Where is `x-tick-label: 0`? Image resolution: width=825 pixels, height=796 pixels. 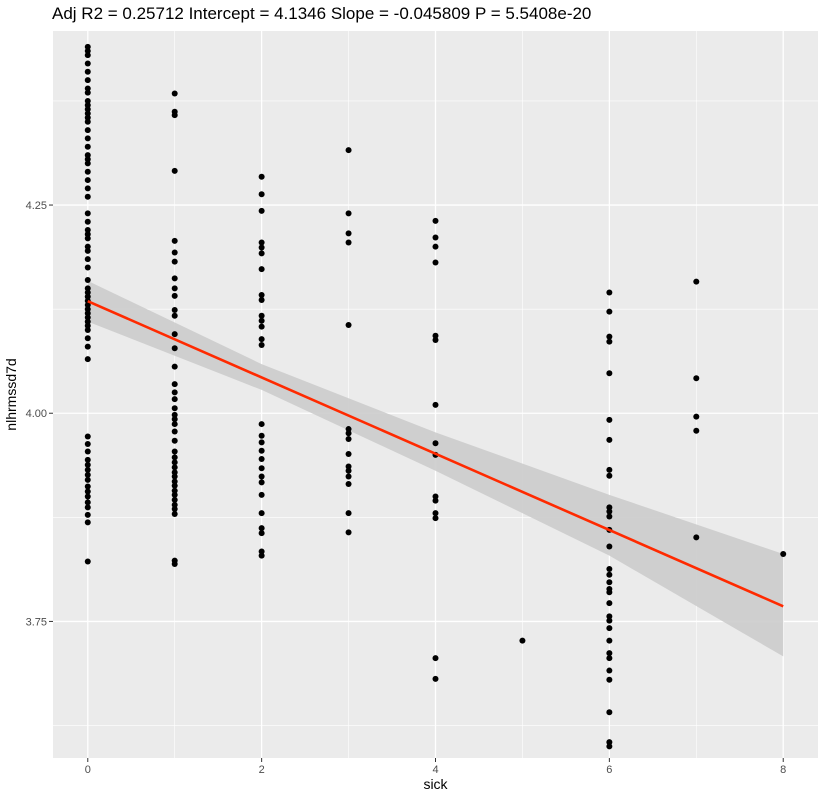 x-tick-label: 0 is located at coordinates (88, 770).